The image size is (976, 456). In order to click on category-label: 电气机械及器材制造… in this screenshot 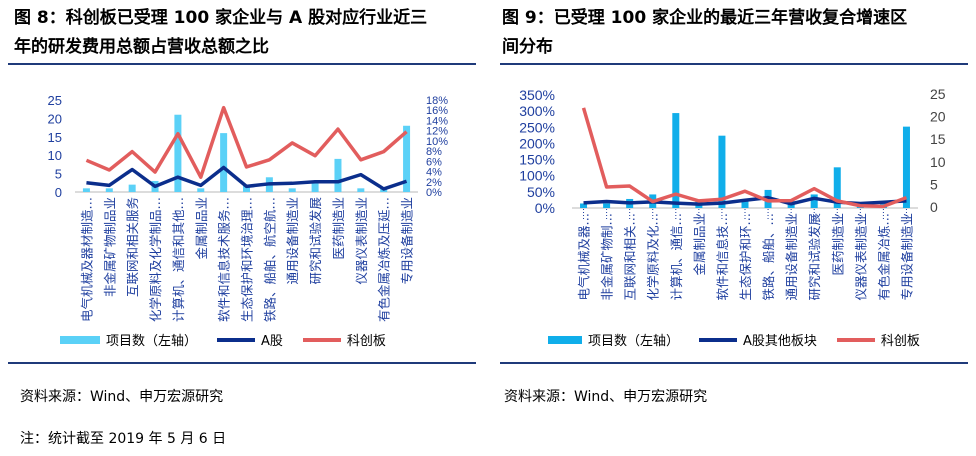, I will do `click(86, 259)`.